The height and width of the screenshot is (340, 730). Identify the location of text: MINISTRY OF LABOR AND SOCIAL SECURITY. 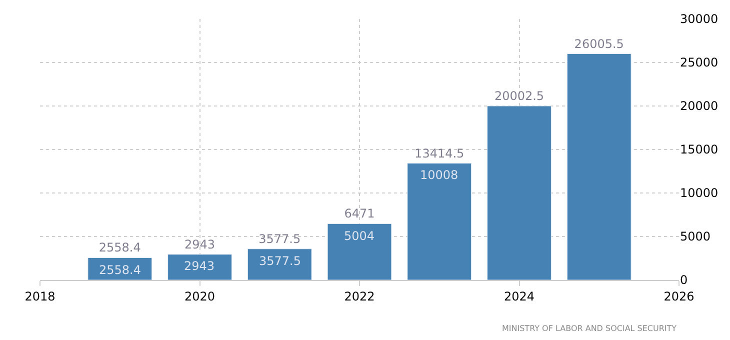
(589, 328).